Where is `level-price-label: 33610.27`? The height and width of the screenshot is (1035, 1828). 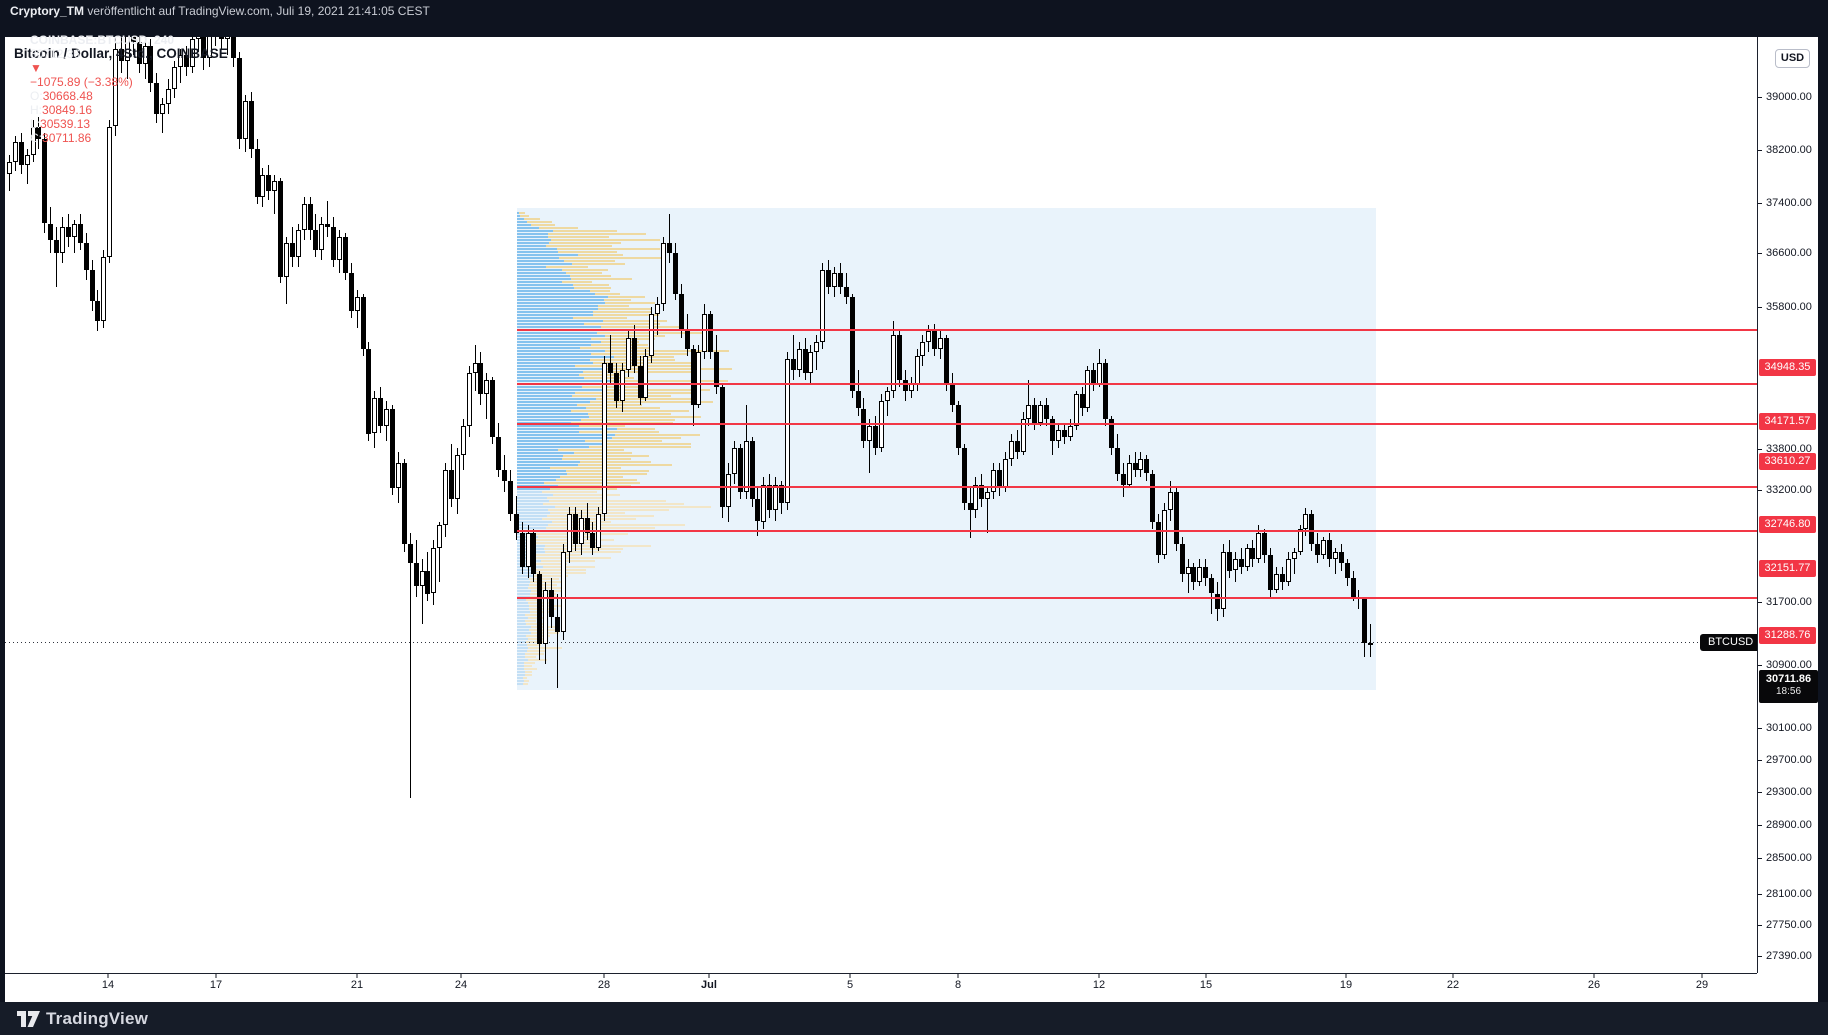
level-price-label: 33610.27 is located at coordinates (1787, 461).